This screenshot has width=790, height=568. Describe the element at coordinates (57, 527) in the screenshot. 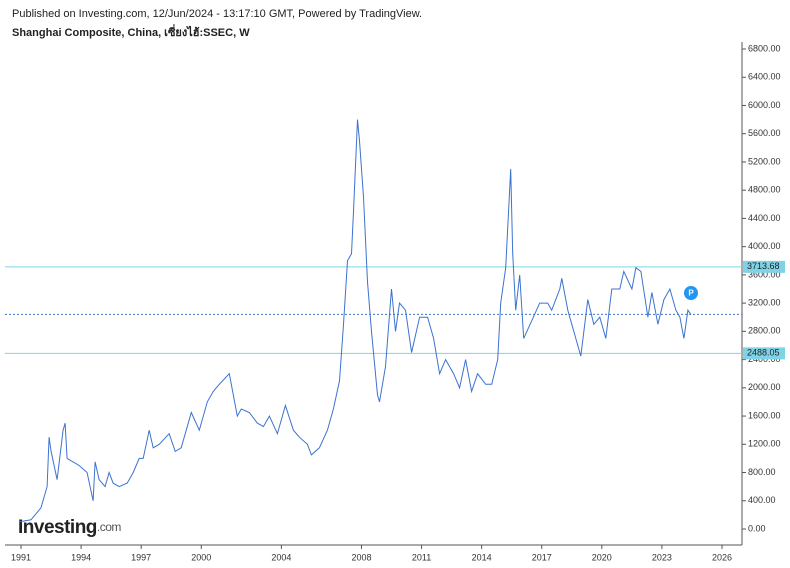

I see `logo-main: Investing` at that location.